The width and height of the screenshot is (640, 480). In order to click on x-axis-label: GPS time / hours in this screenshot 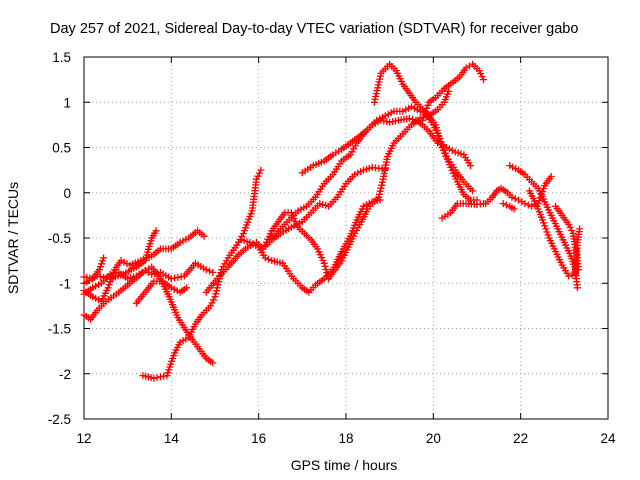, I will do `click(344, 465)`.